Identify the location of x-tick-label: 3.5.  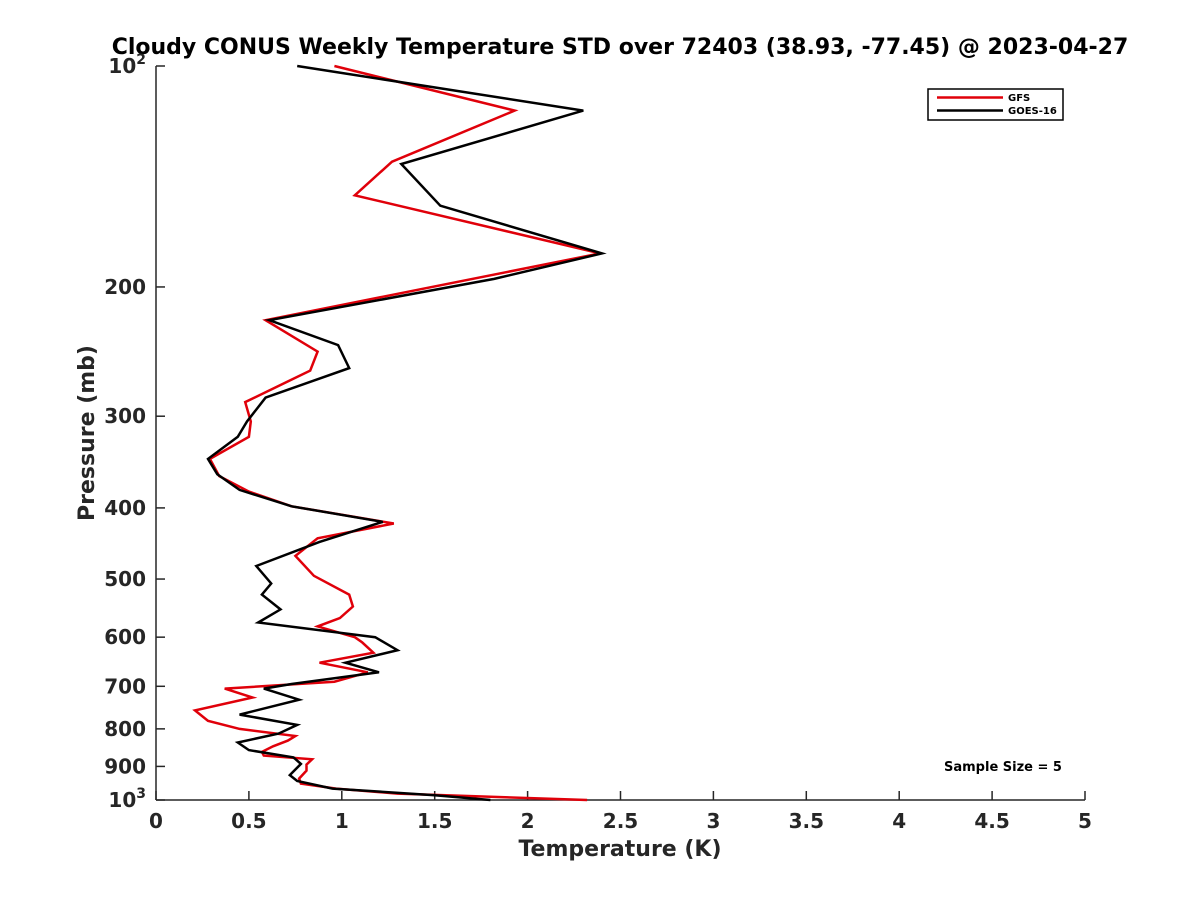
(806, 821).